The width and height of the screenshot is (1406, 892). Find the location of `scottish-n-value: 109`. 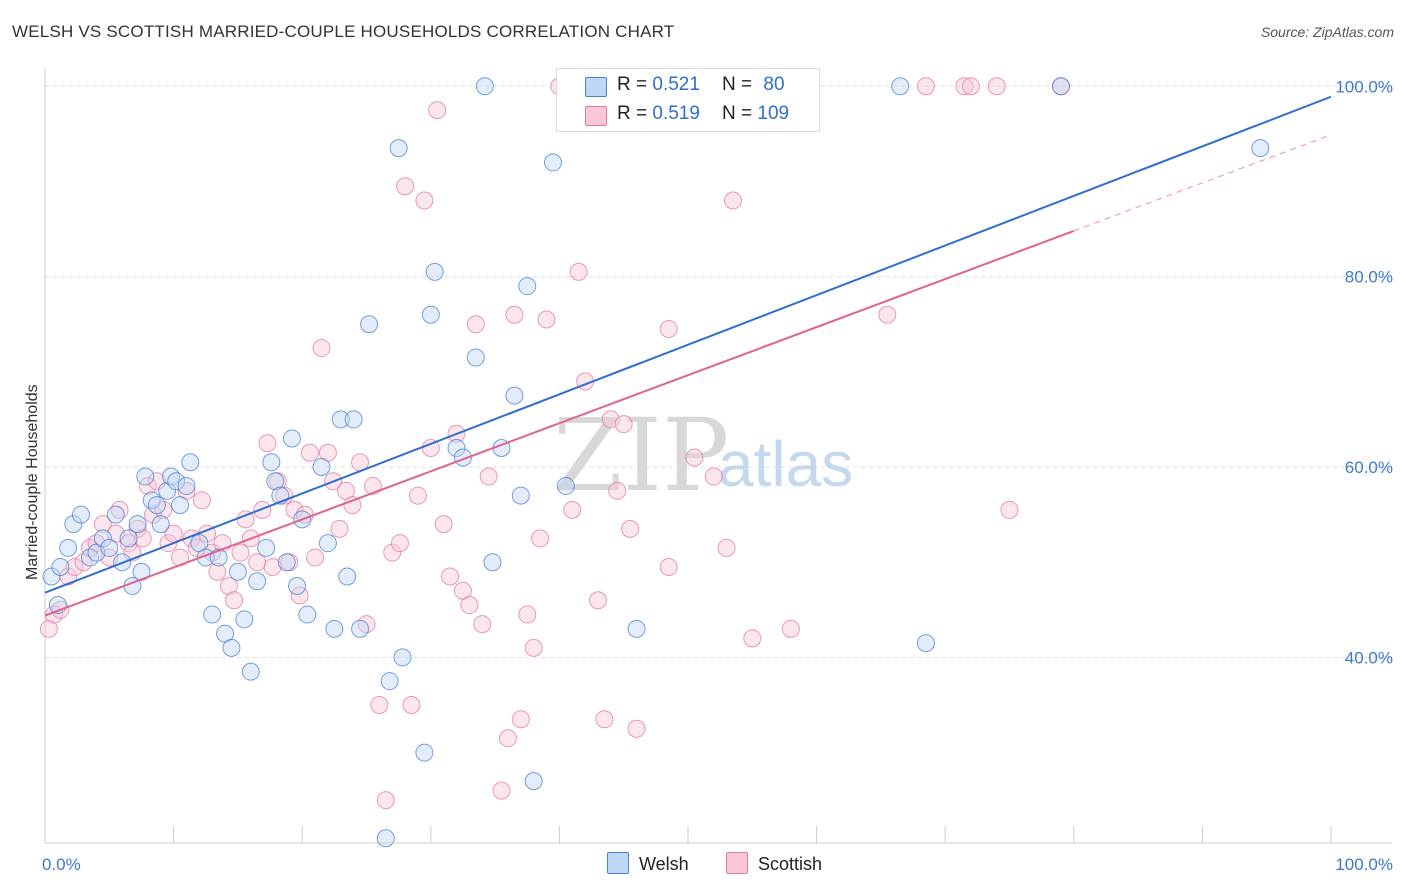

scottish-n-value: 109 is located at coordinates (773, 113).